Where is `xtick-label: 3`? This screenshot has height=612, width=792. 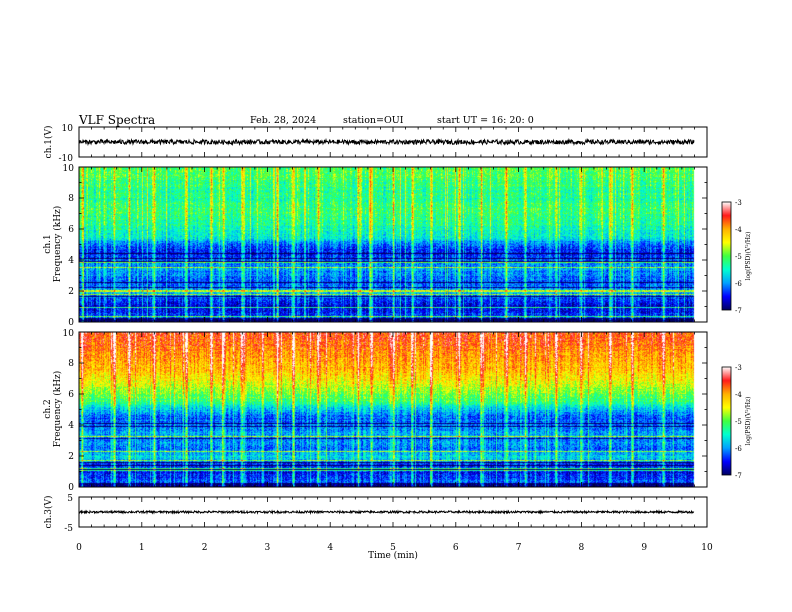 xtick-label: 3 is located at coordinates (268, 548).